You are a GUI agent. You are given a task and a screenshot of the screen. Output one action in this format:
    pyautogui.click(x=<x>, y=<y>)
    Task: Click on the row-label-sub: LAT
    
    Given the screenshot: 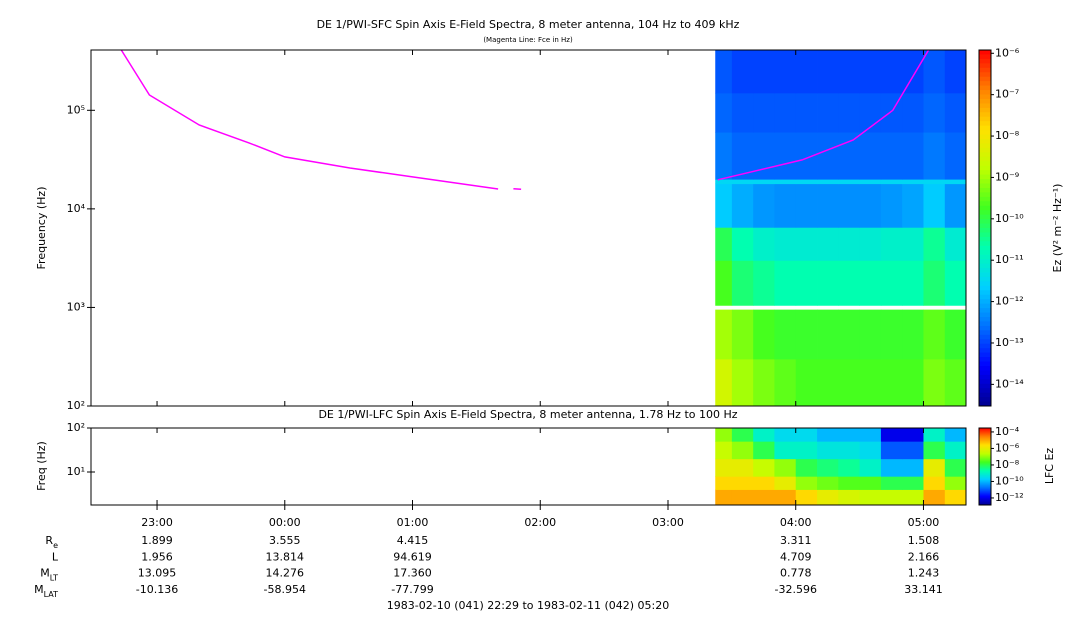 What is the action you would take?
    pyautogui.click(x=51, y=593)
    